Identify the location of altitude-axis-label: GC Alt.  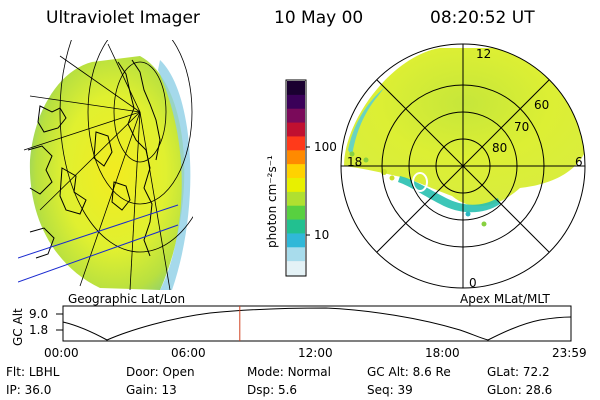
(18, 327).